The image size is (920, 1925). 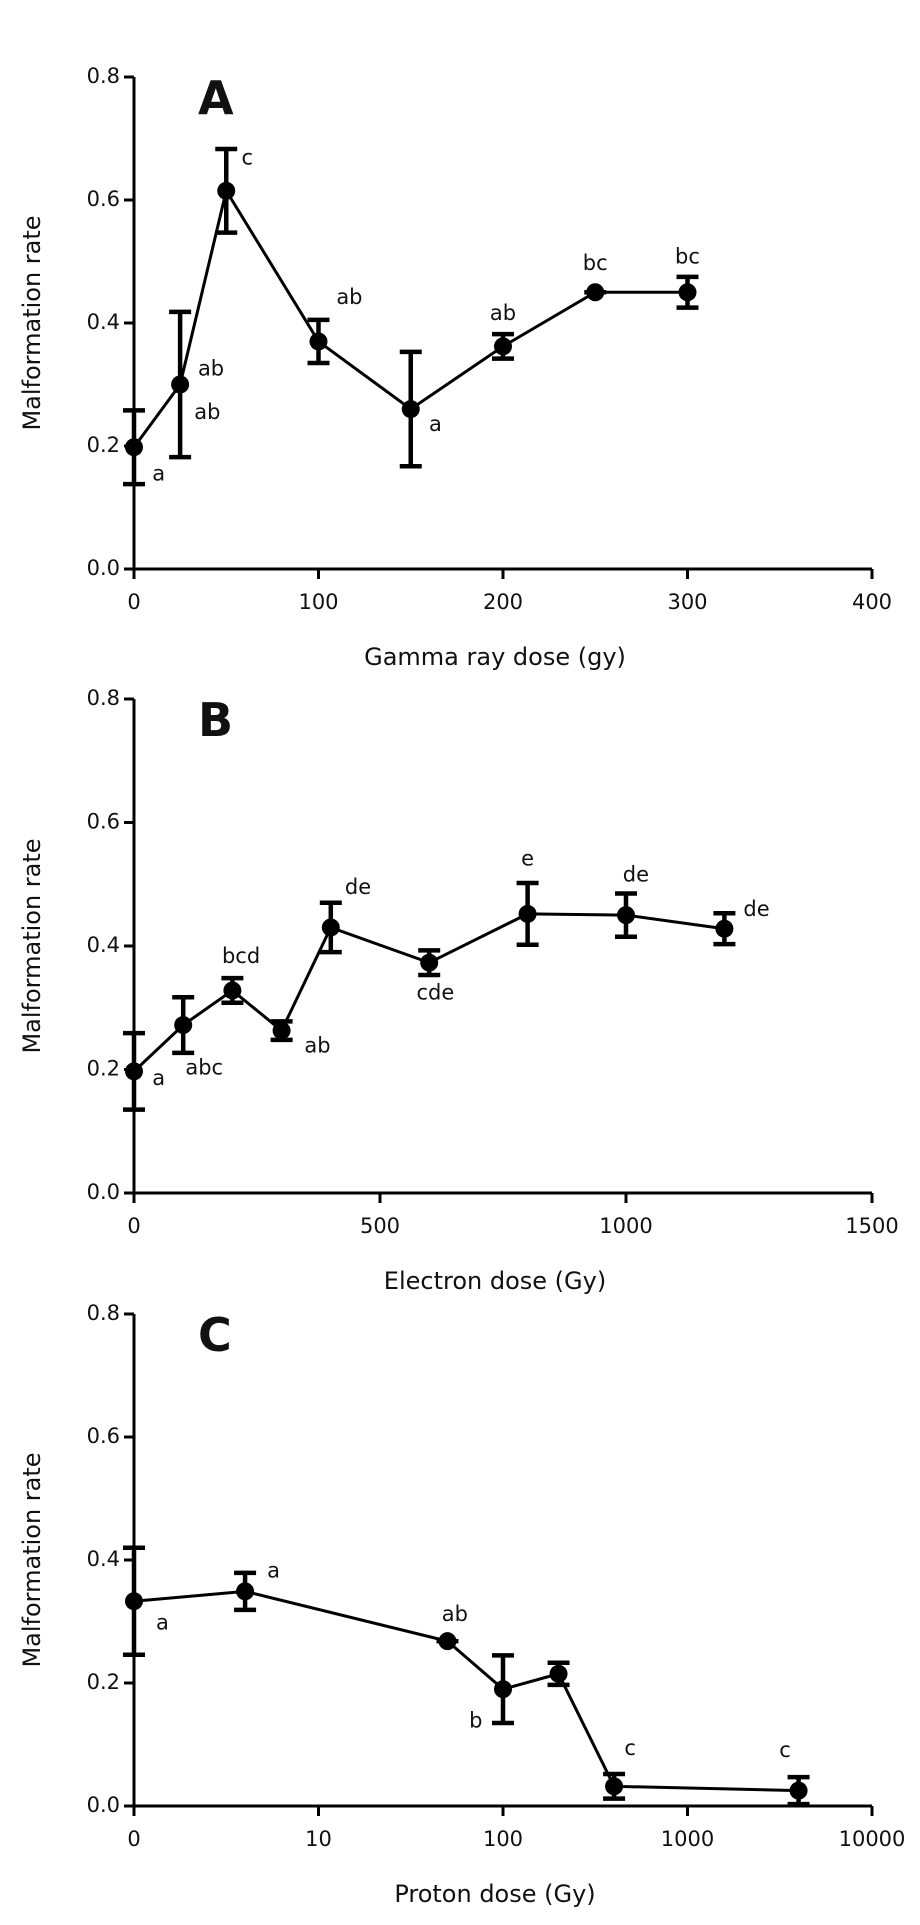 What do you see at coordinates (495, 1281) in the screenshot?
I see `x-axis-label: Electron dose (Gy)` at bounding box center [495, 1281].